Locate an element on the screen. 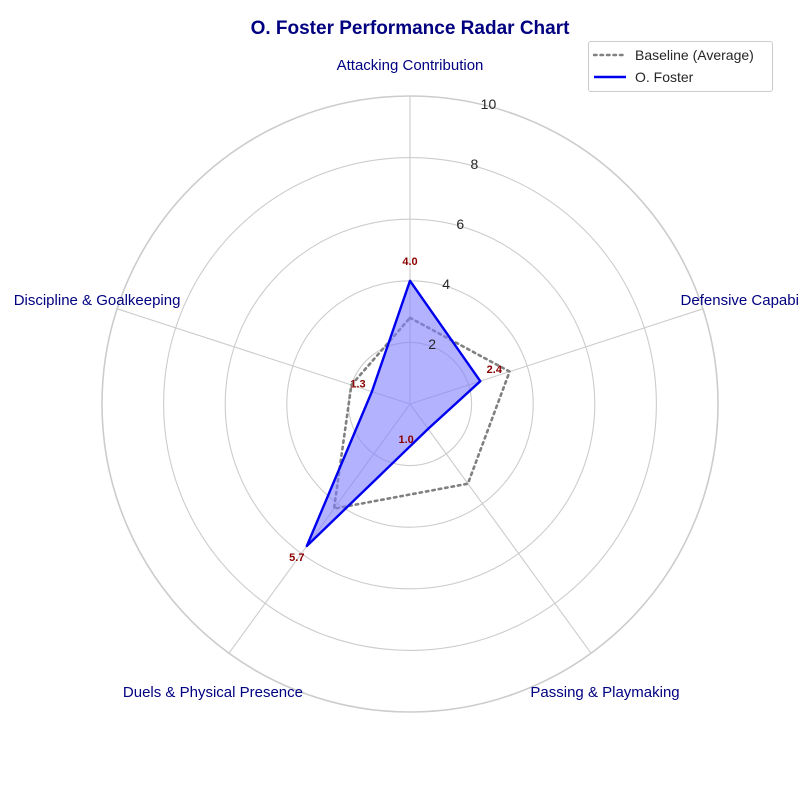  legend-foster-label: O. Foster is located at coordinates (664, 77).